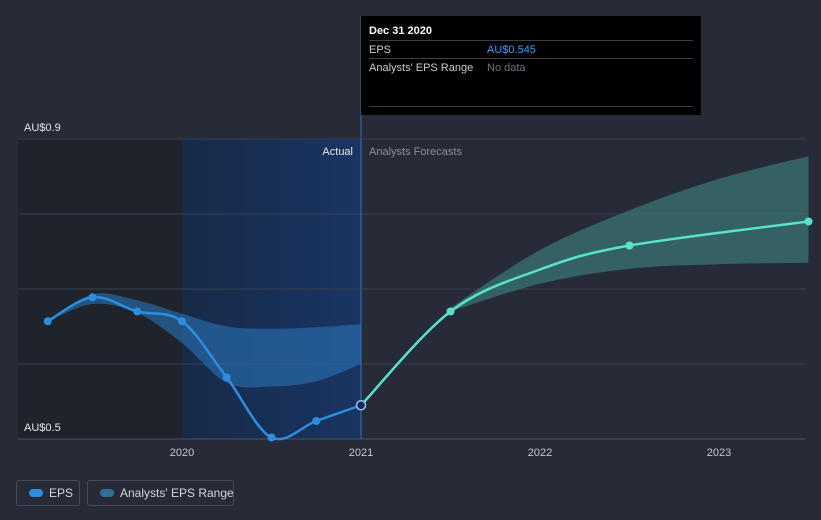 Image resolution: width=821 pixels, height=520 pixels. I want to click on tooltip-date: Dec 31 2020, so click(400, 31).